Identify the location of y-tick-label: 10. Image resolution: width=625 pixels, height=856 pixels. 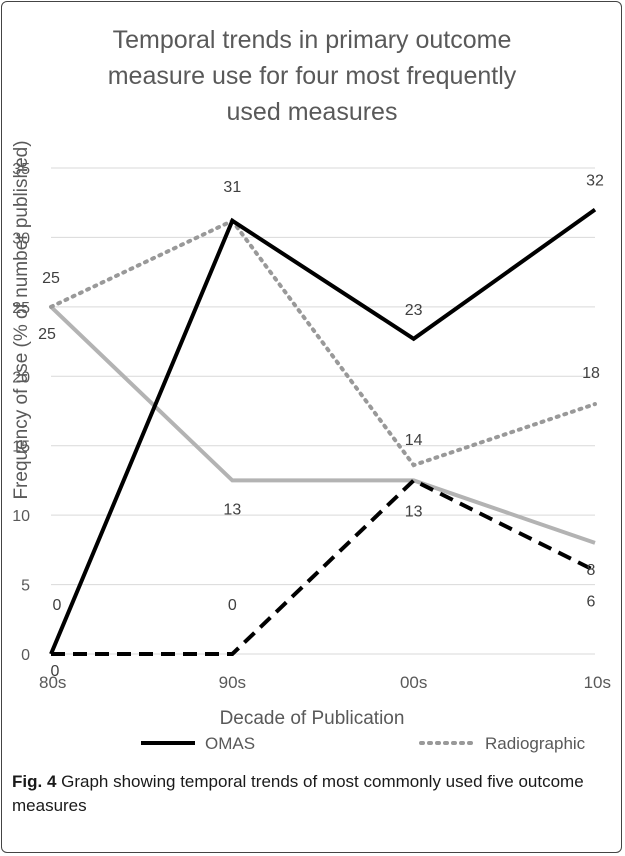
(21, 516).